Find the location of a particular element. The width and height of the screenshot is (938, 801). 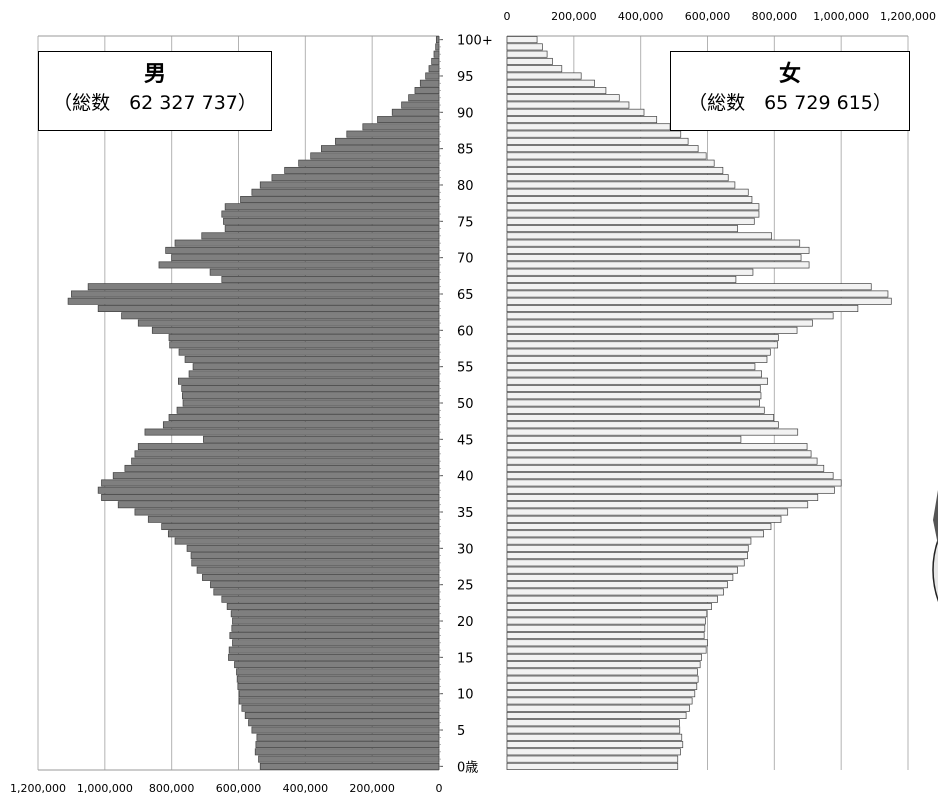

age-label: 75 is located at coordinates (465, 222).